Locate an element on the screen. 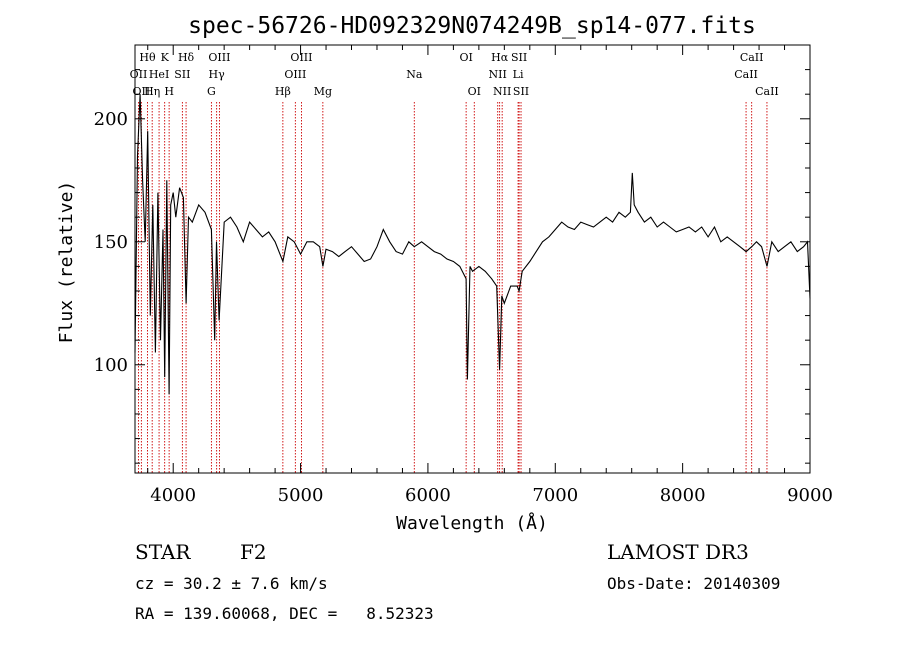 The height and width of the screenshot is (654, 900). line-label-17: OI is located at coordinates (465, 57).